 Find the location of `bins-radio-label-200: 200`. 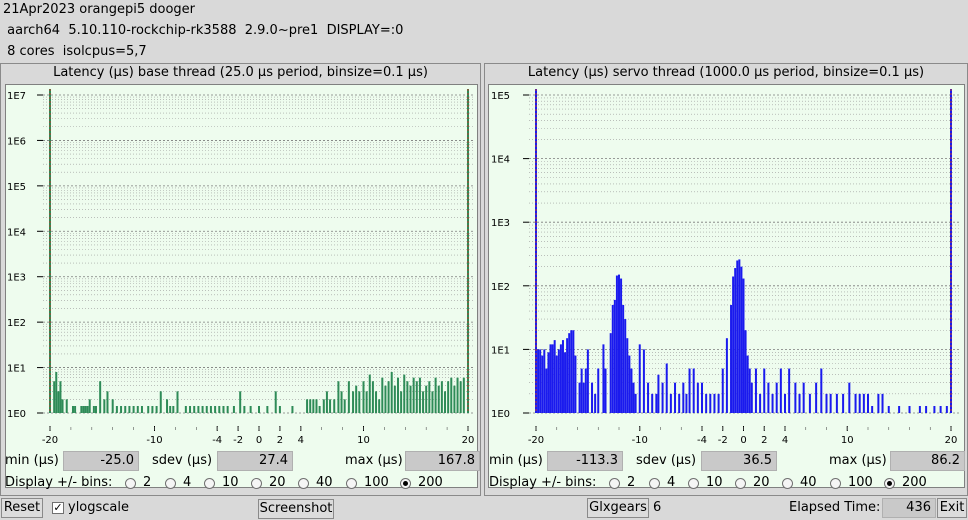

bins-radio-label-200: 200 is located at coordinates (430, 482).